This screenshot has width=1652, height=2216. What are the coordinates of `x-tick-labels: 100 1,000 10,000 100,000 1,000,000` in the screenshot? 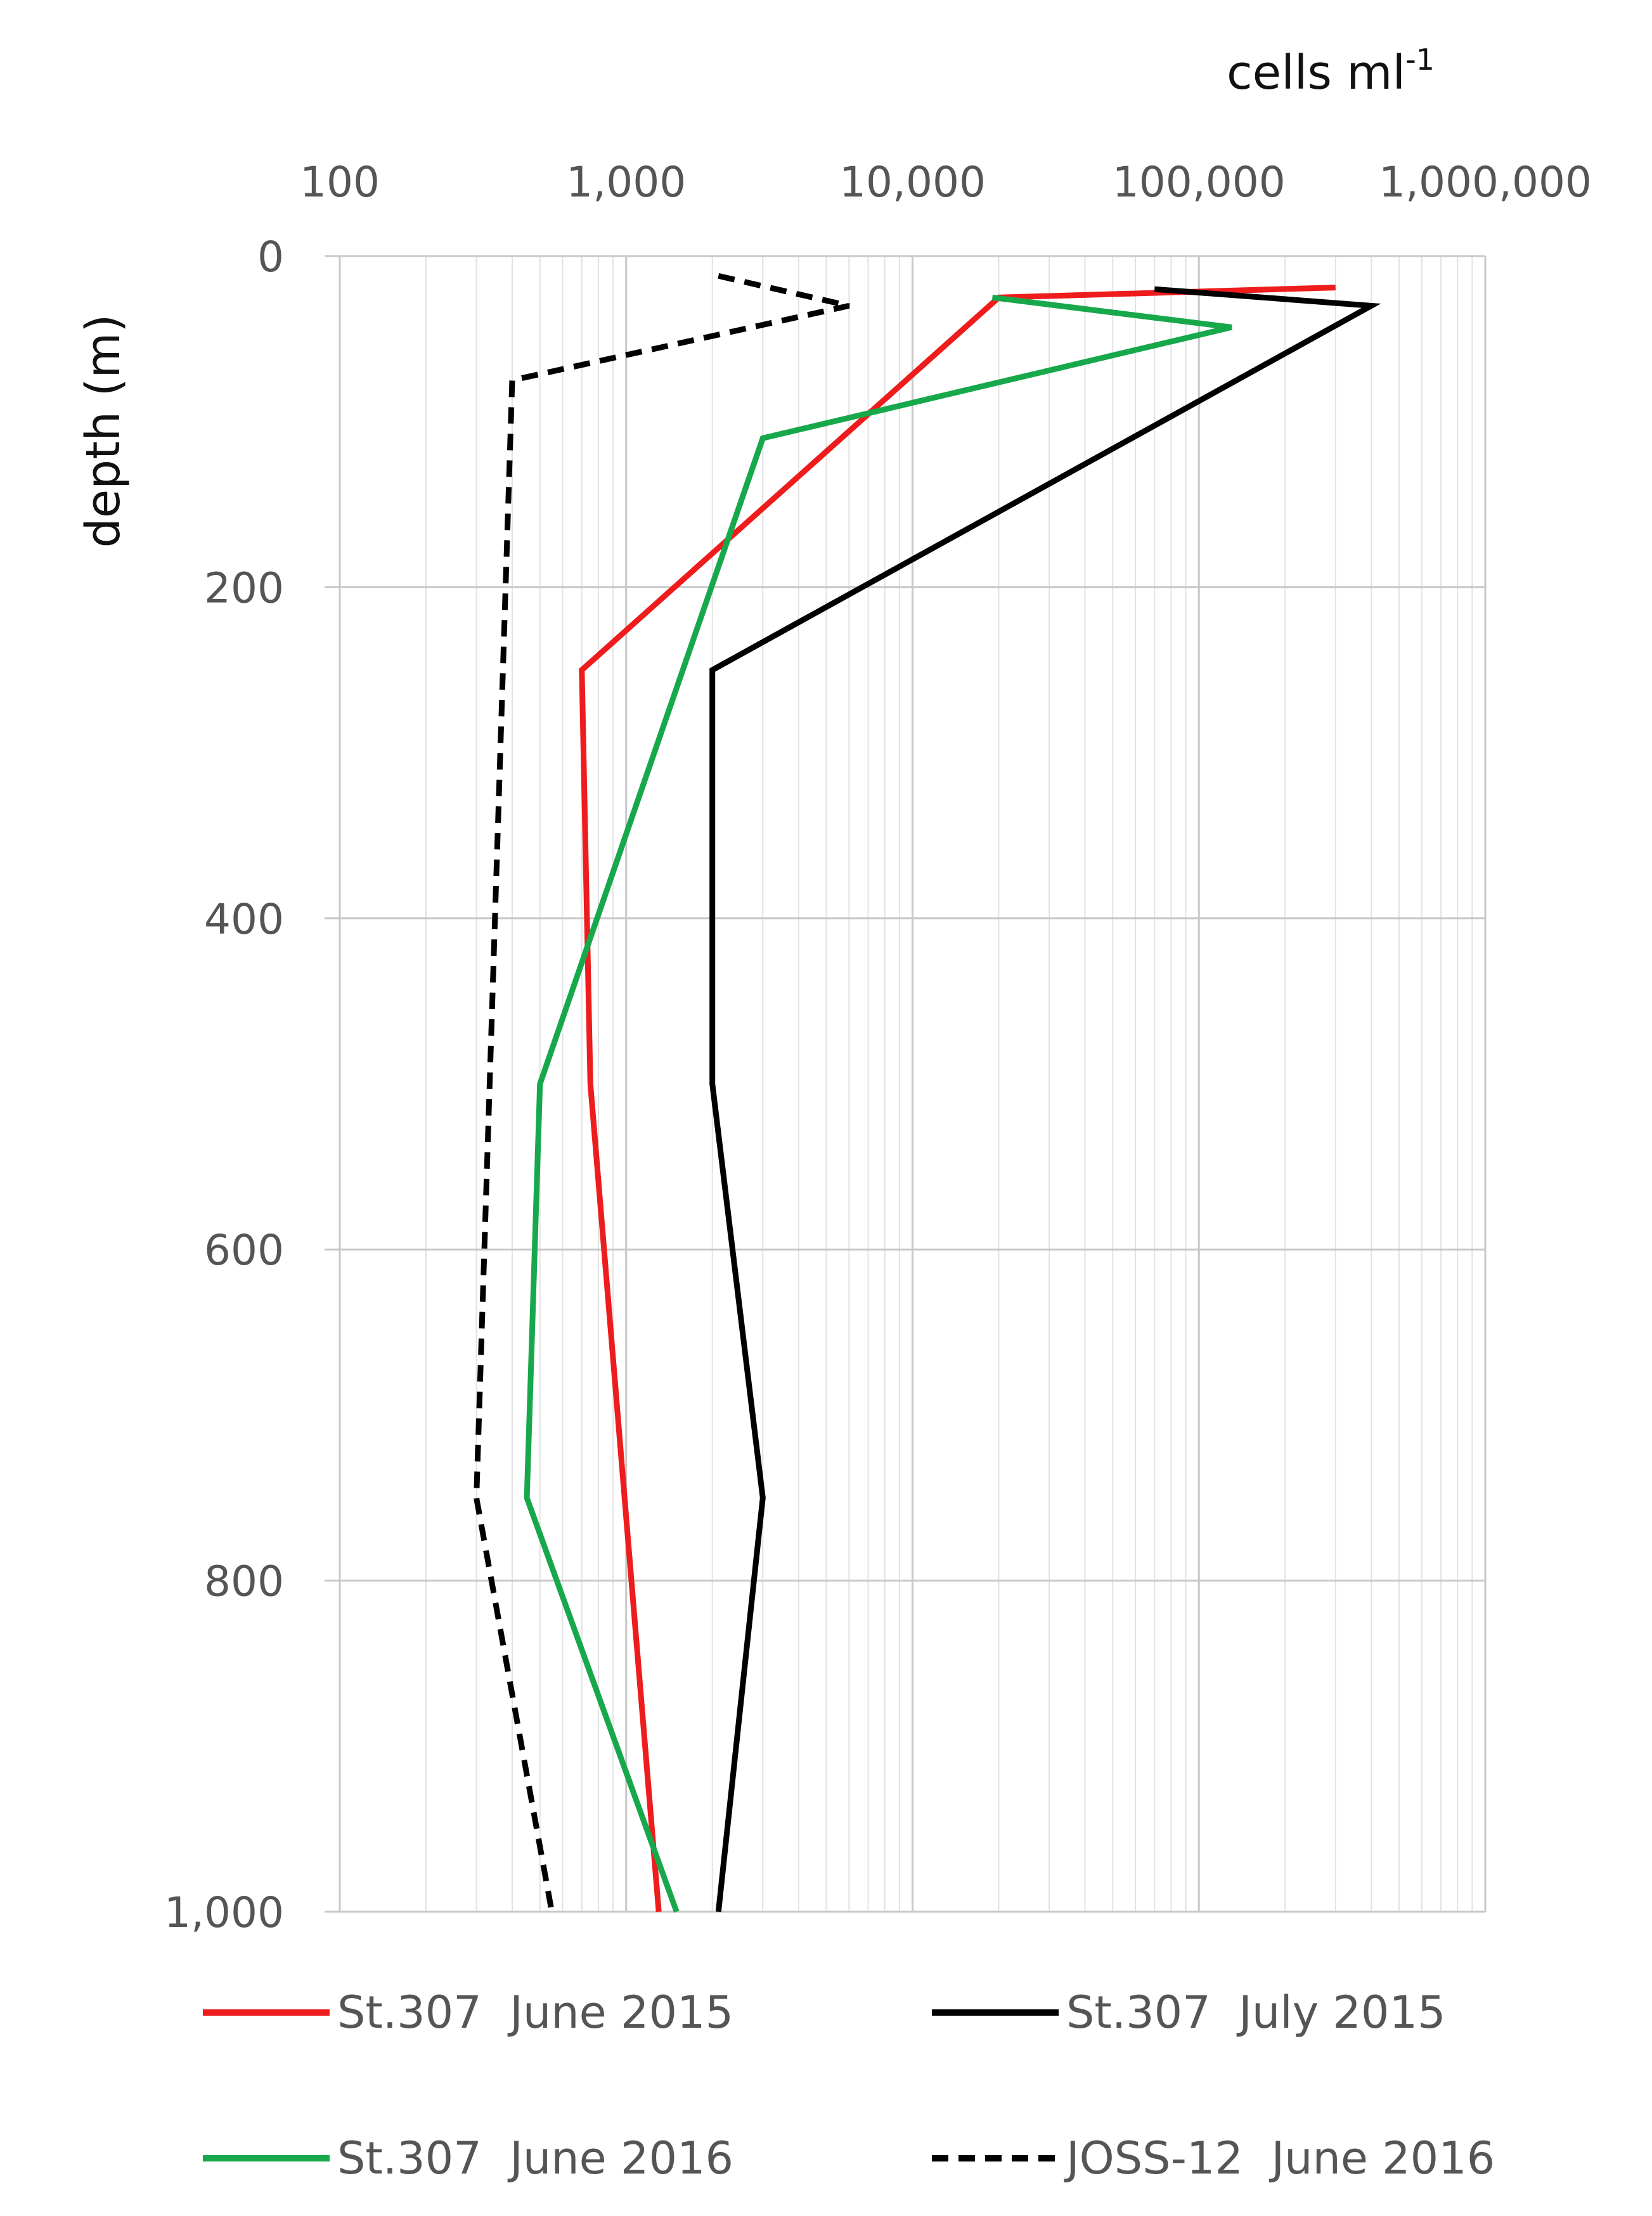 It's located at (946, 182).